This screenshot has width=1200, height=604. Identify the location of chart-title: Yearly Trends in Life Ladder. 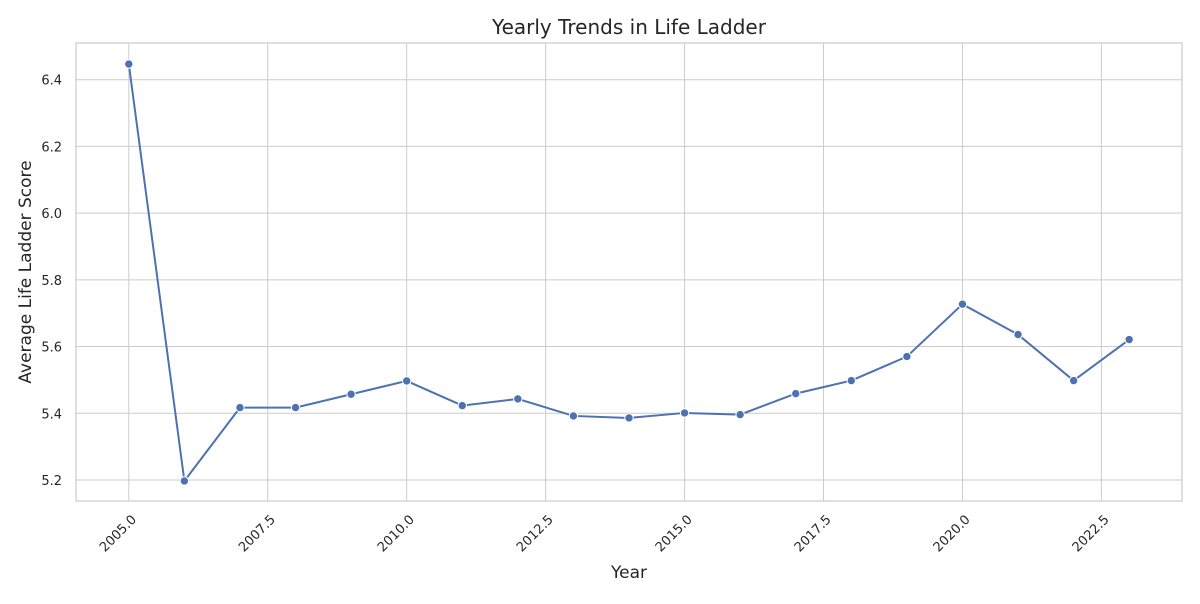
(629, 27).